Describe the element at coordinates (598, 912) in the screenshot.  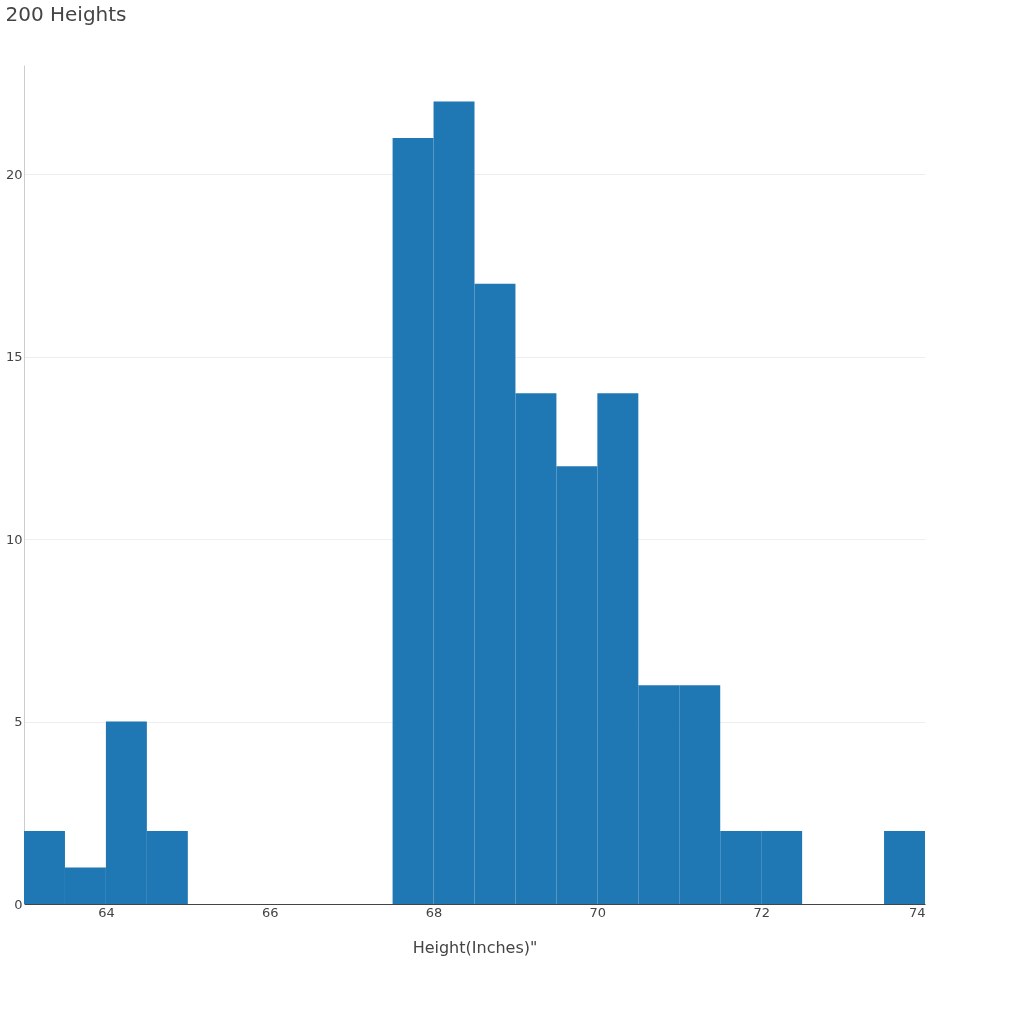
I see `x-tick-label: 70` at that location.